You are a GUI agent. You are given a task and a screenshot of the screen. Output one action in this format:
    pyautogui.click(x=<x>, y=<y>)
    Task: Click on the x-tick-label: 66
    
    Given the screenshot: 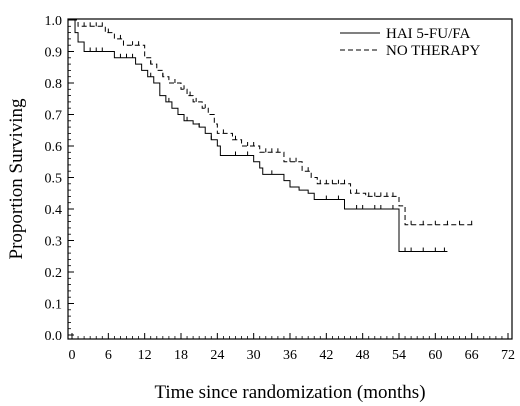 What is the action you would take?
    pyautogui.click(x=472, y=355)
    